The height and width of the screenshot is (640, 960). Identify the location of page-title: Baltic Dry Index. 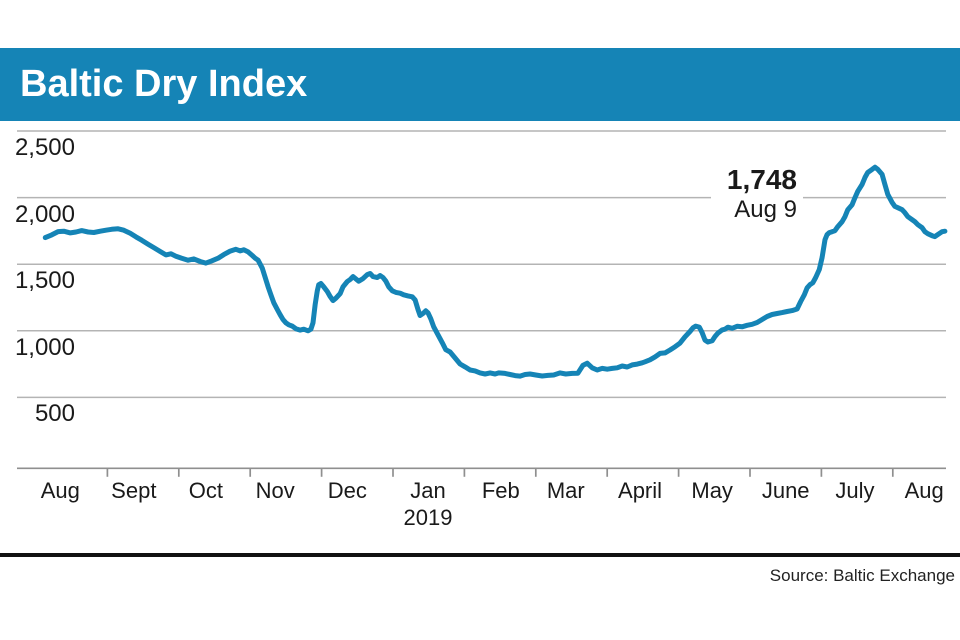
(164, 84).